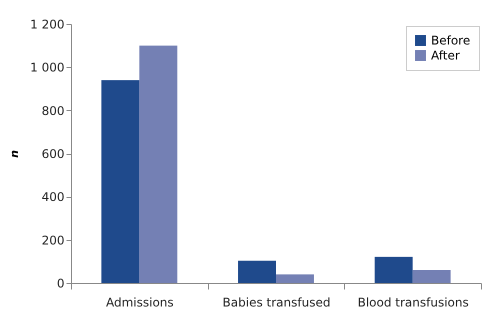 This screenshot has width=500, height=316. Describe the element at coordinates (445, 55) in the screenshot. I see `legend-label: After` at that location.